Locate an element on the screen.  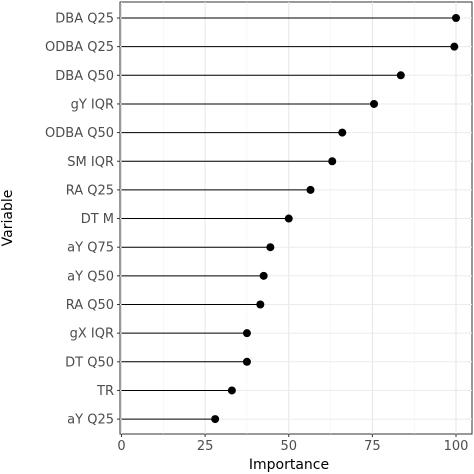
point-odba-q50 is located at coordinates (342, 132).